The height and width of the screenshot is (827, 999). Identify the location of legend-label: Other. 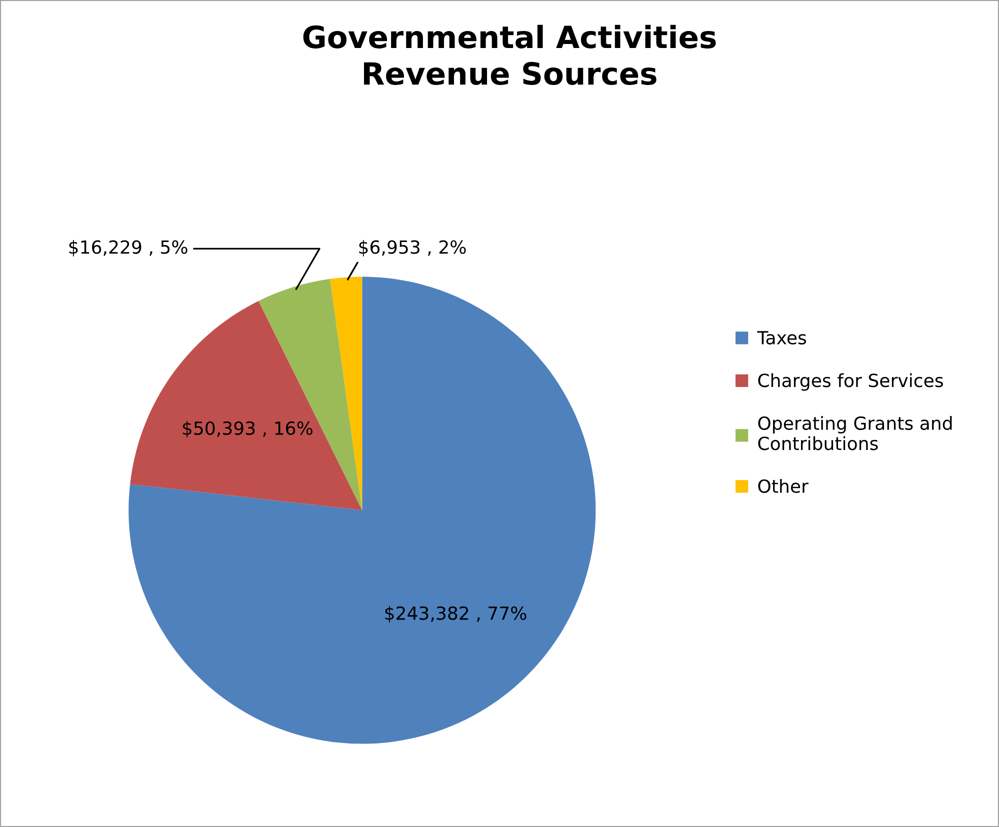
(783, 486).